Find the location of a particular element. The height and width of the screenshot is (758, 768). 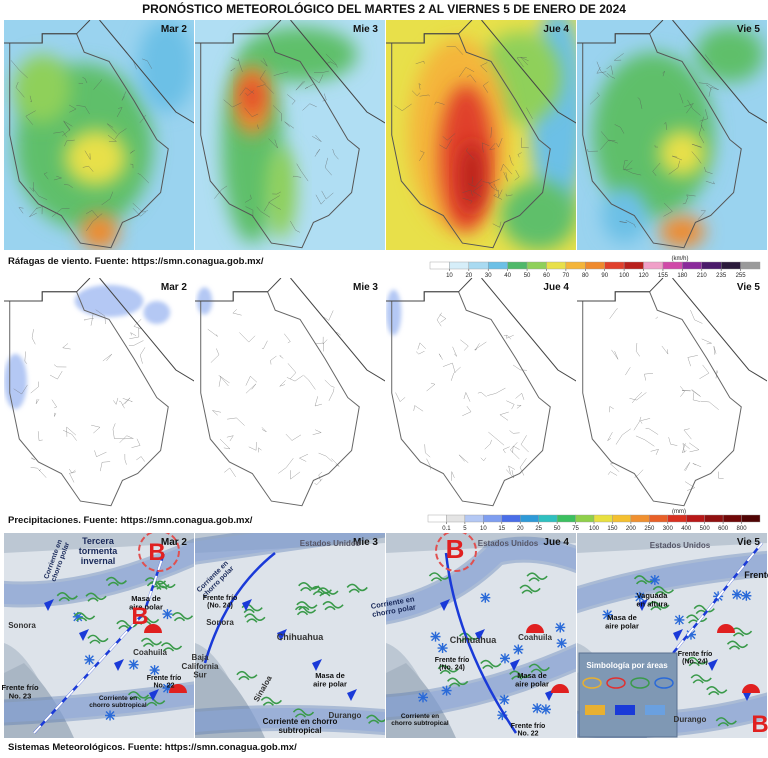

jet-stream is located at coordinates (99, 703).